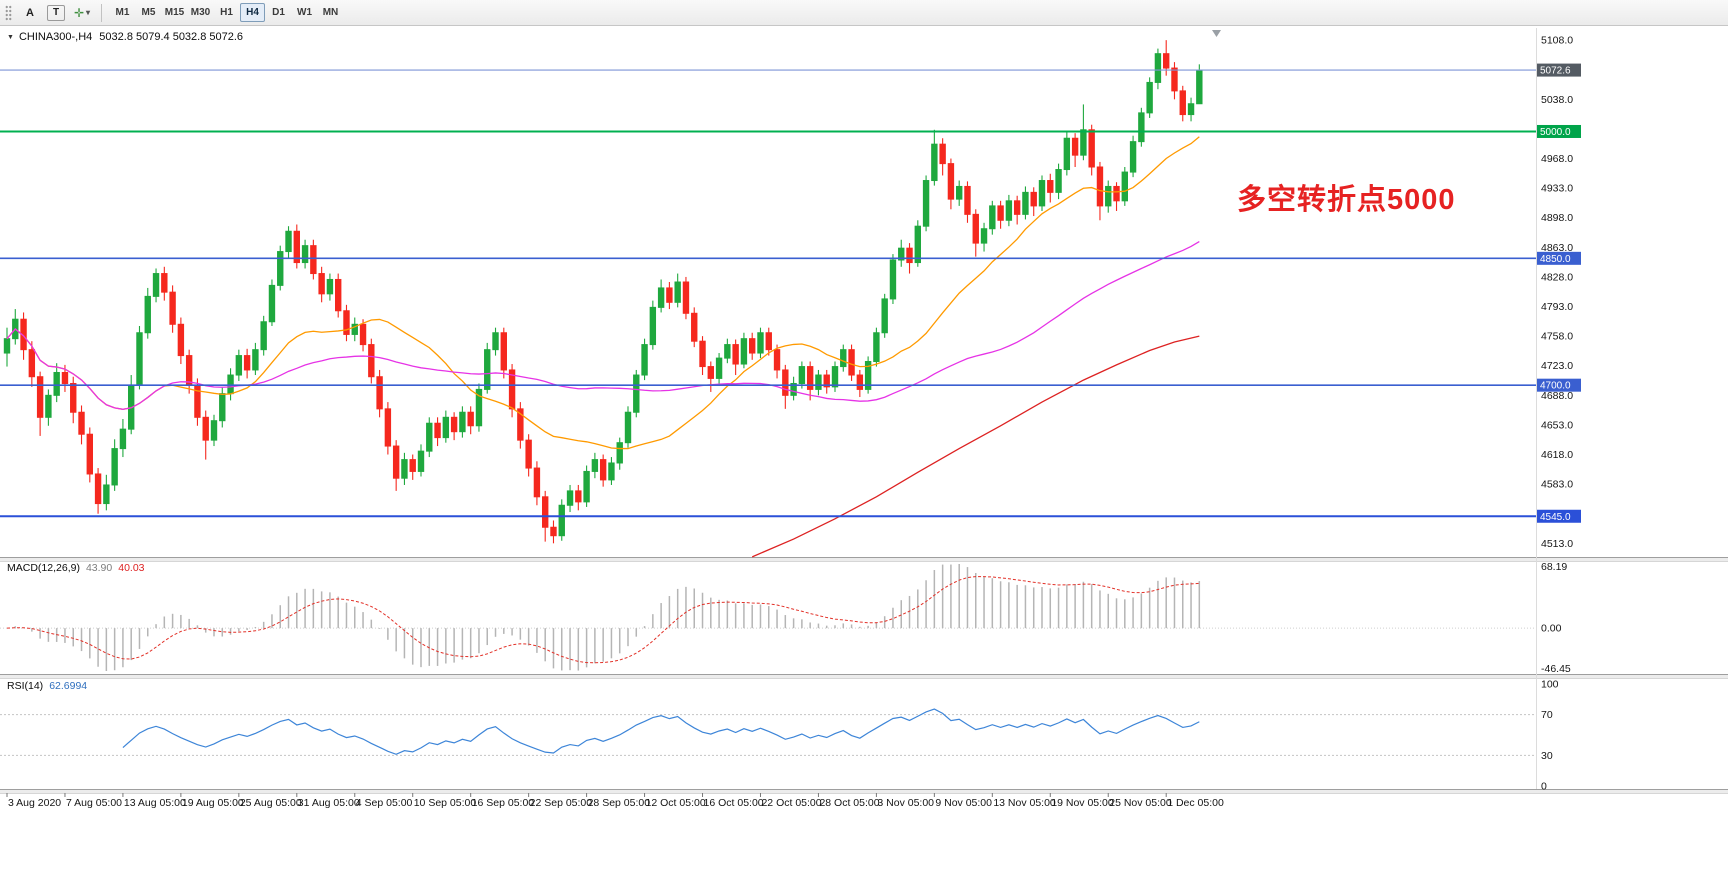 The image size is (1728, 888). Describe the element at coordinates (975, 446) in the screenshot. I see `ma-long-line` at that location.